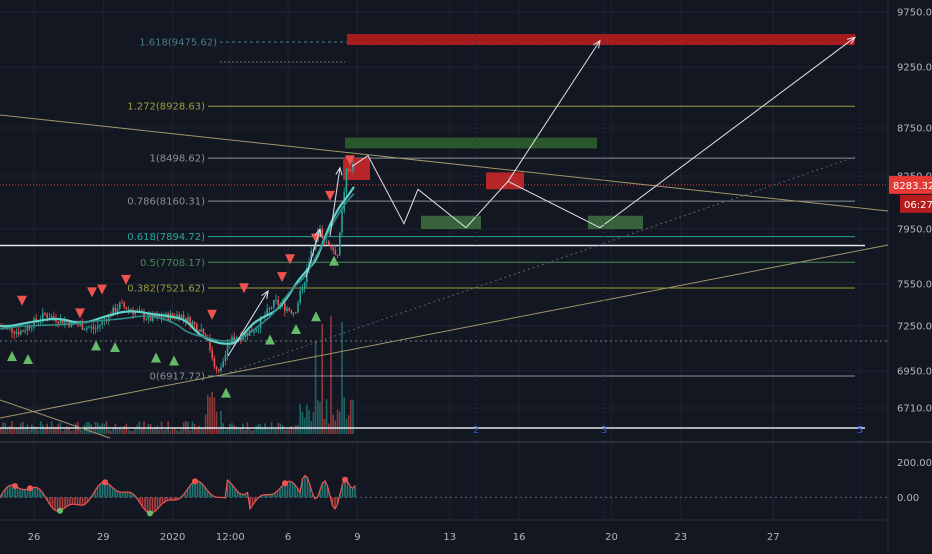 The height and width of the screenshot is (554, 932). Describe the element at coordinates (178, 43) in the screenshot. I see `fib-label-0: 1.618(9475.62)` at that location.